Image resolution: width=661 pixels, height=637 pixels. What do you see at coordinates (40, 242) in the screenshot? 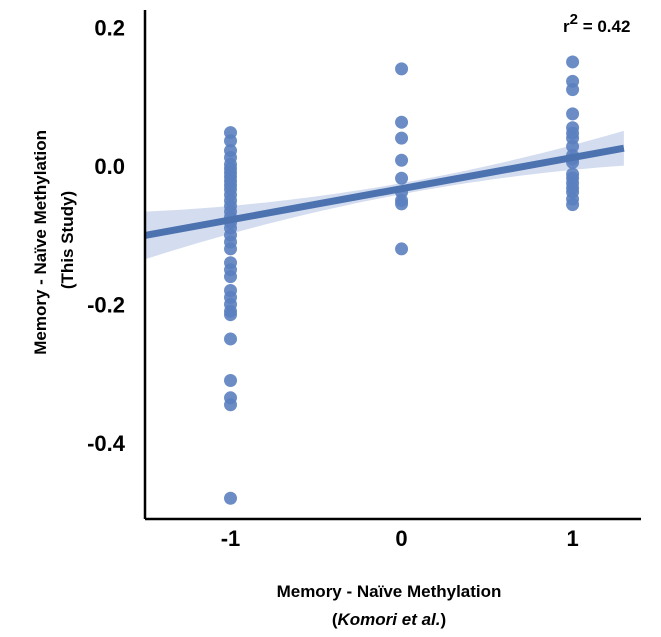
I see `y-axis-title-line1: Memory - Naïve Methylation` at bounding box center [40, 242].